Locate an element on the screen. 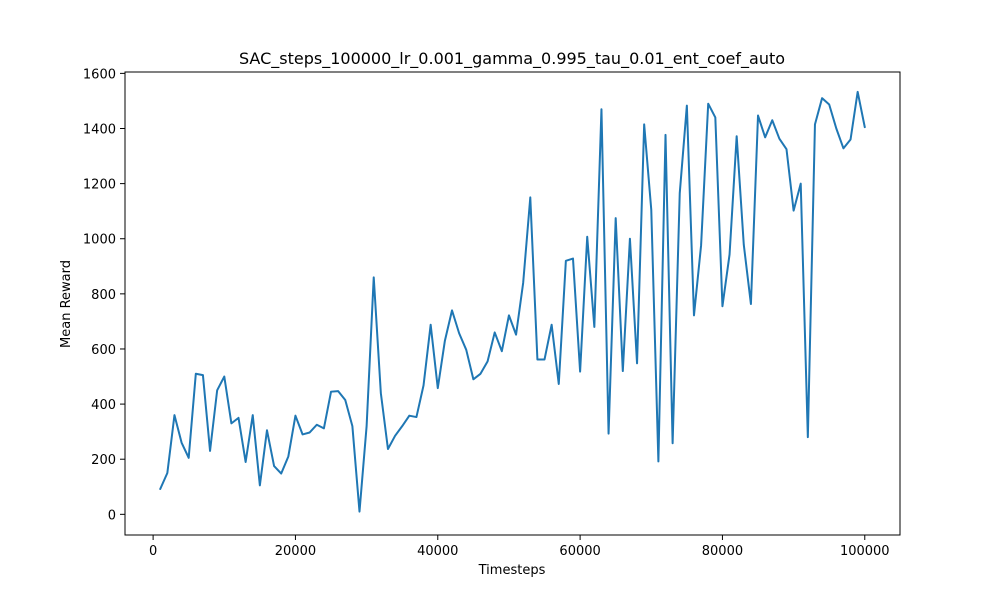  x-tick-label: 20000 is located at coordinates (295, 551).